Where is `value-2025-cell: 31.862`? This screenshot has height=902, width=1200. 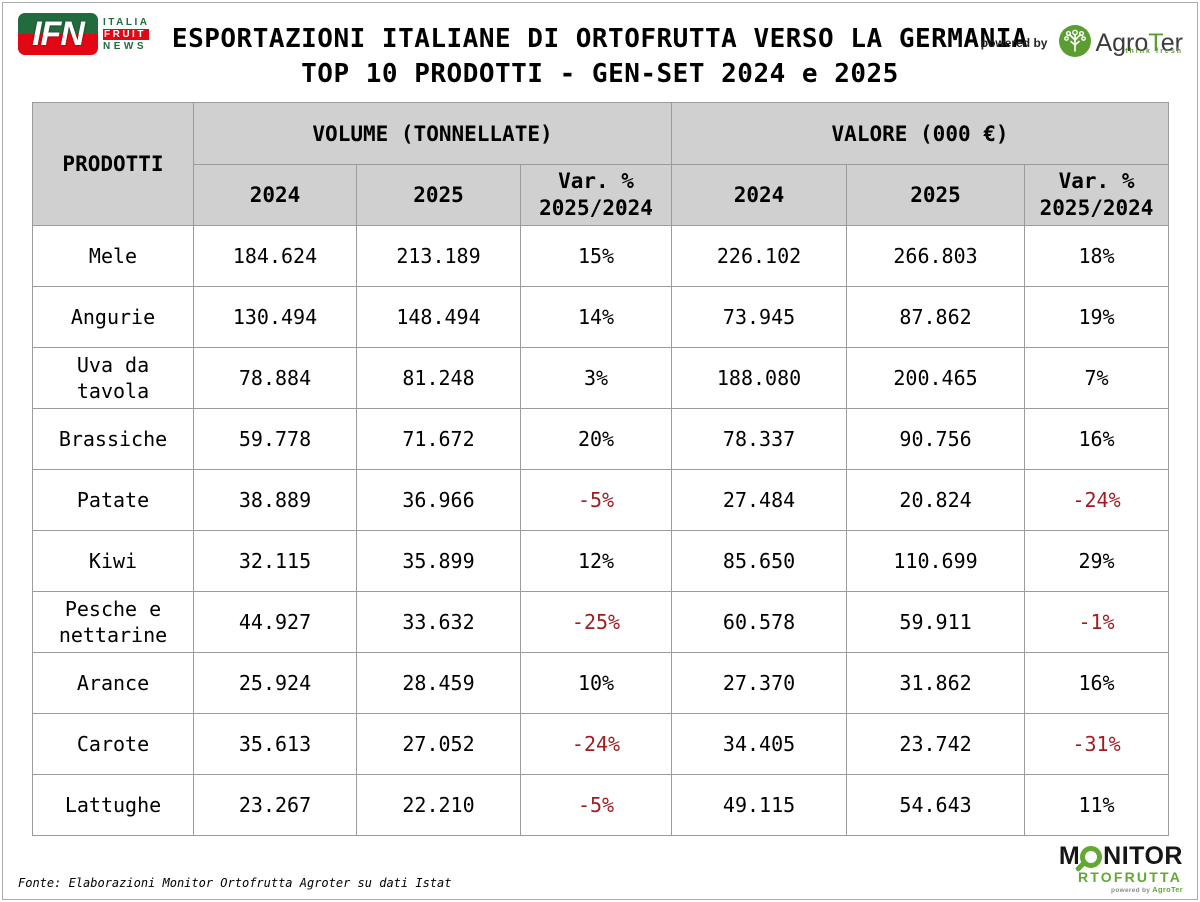
value-2025-cell: 31.862 is located at coordinates (936, 683).